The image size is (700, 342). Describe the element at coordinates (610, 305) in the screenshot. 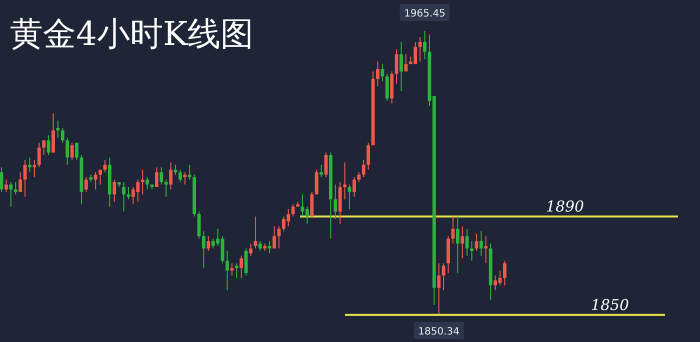

I see `ref-line-label: 1850` at that location.